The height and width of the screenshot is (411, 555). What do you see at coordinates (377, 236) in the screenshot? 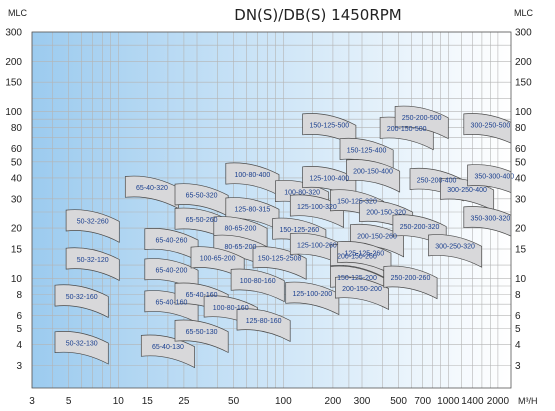
I see `zone-label: 200-150-260` at bounding box center [377, 236].